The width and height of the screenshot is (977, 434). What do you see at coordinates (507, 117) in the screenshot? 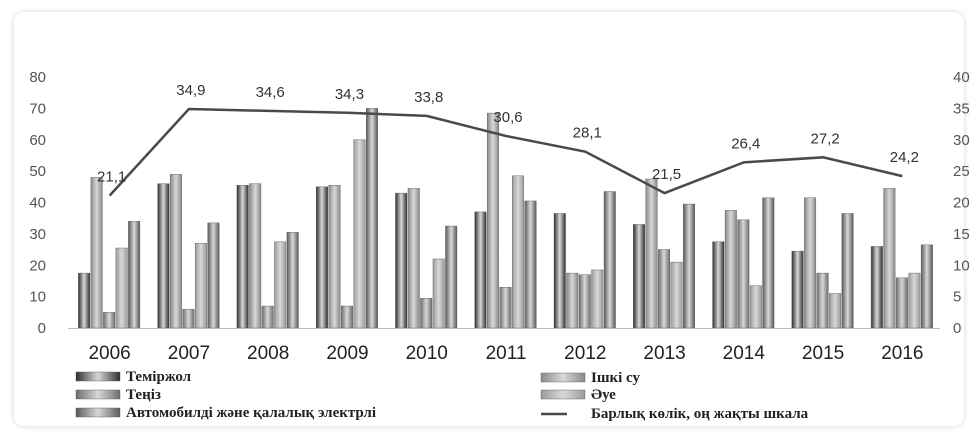
I see `line-data-label: 30,6` at bounding box center [507, 117].